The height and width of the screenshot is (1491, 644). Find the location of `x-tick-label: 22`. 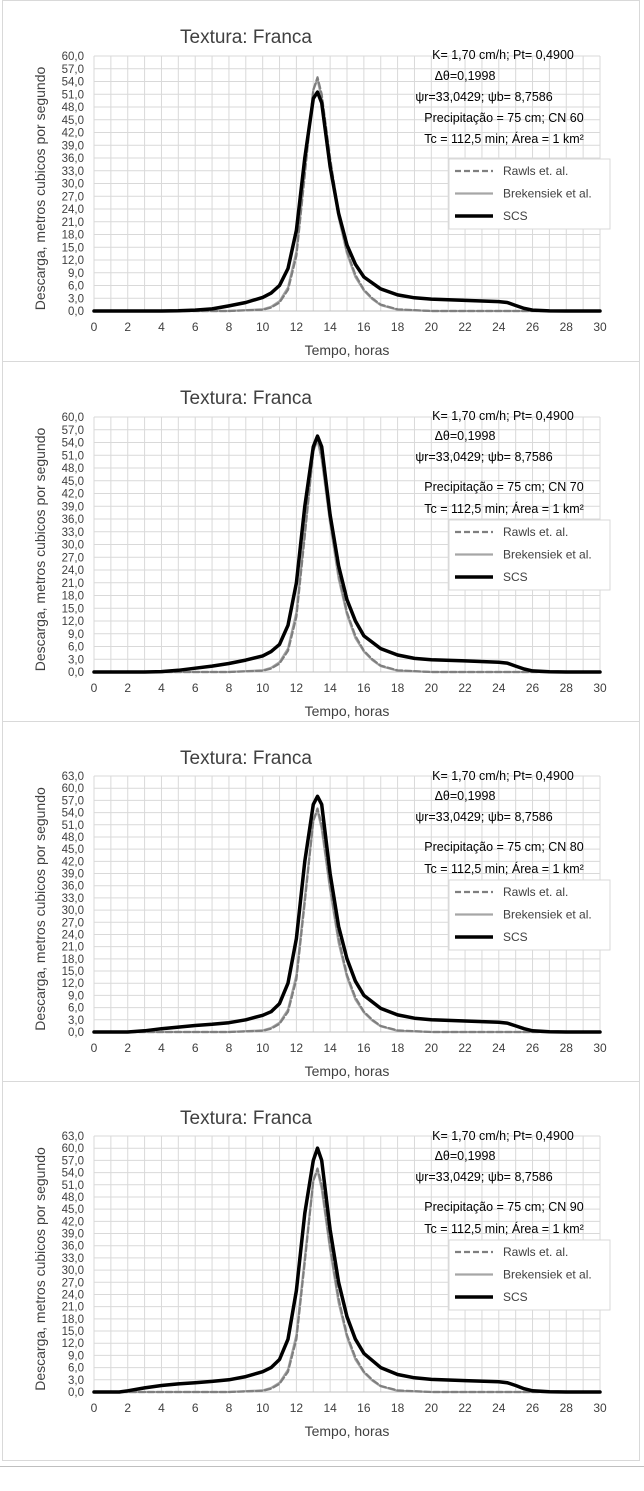

x-tick-label: 22 is located at coordinates (465, 327).